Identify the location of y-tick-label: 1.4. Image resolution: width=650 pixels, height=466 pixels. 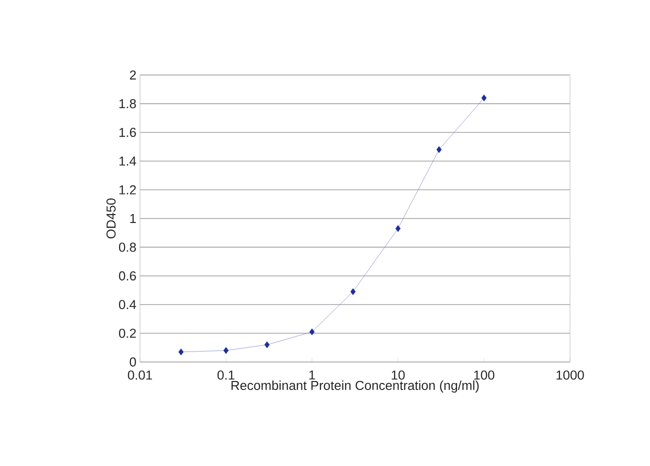
(127, 161).